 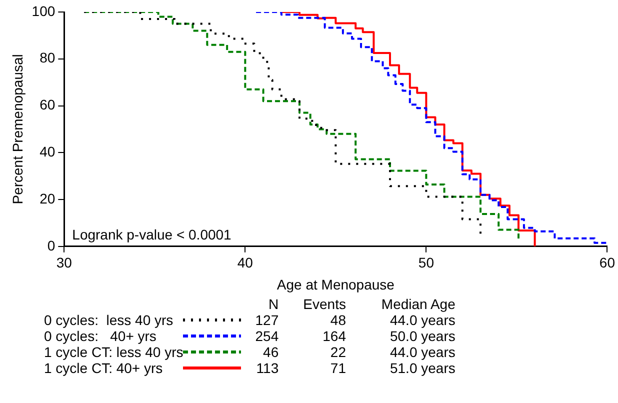 What do you see at coordinates (334, 336) in the screenshot?
I see `text: 164` at bounding box center [334, 336].